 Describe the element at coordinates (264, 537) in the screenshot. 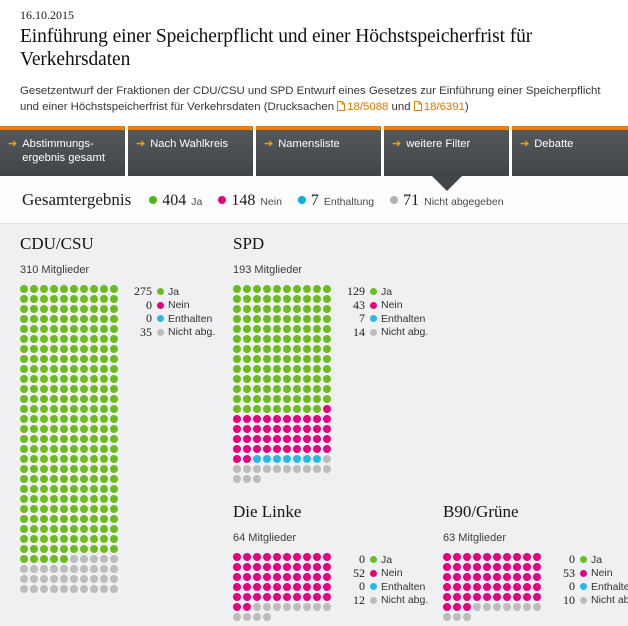

I see `faction-member-count: 64 Mitglieder` at that location.